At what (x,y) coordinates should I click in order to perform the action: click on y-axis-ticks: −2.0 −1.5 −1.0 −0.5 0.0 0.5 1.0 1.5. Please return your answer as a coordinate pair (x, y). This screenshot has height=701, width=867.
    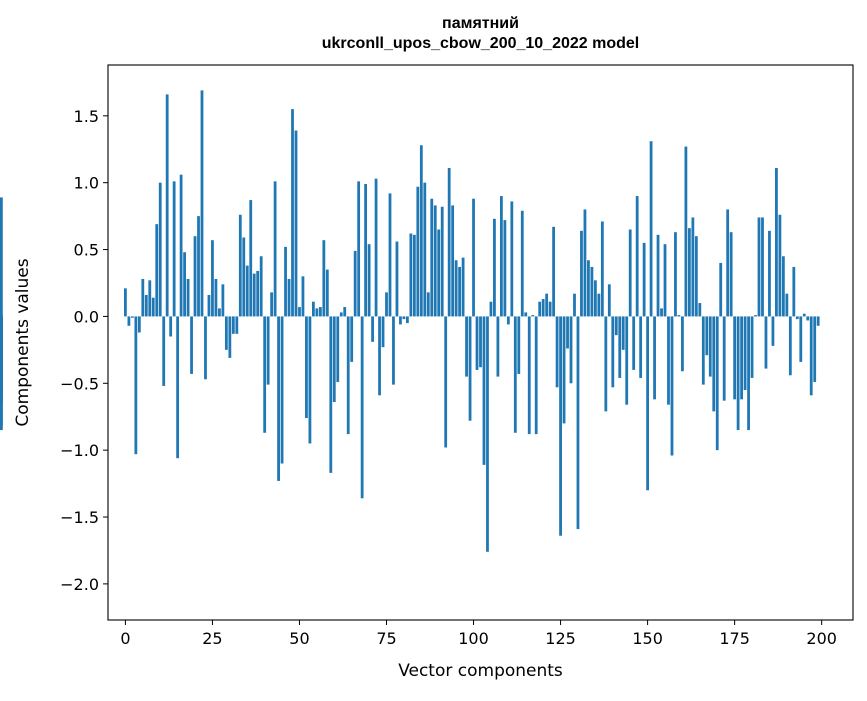
    Looking at the image, I should click on (84, 350).